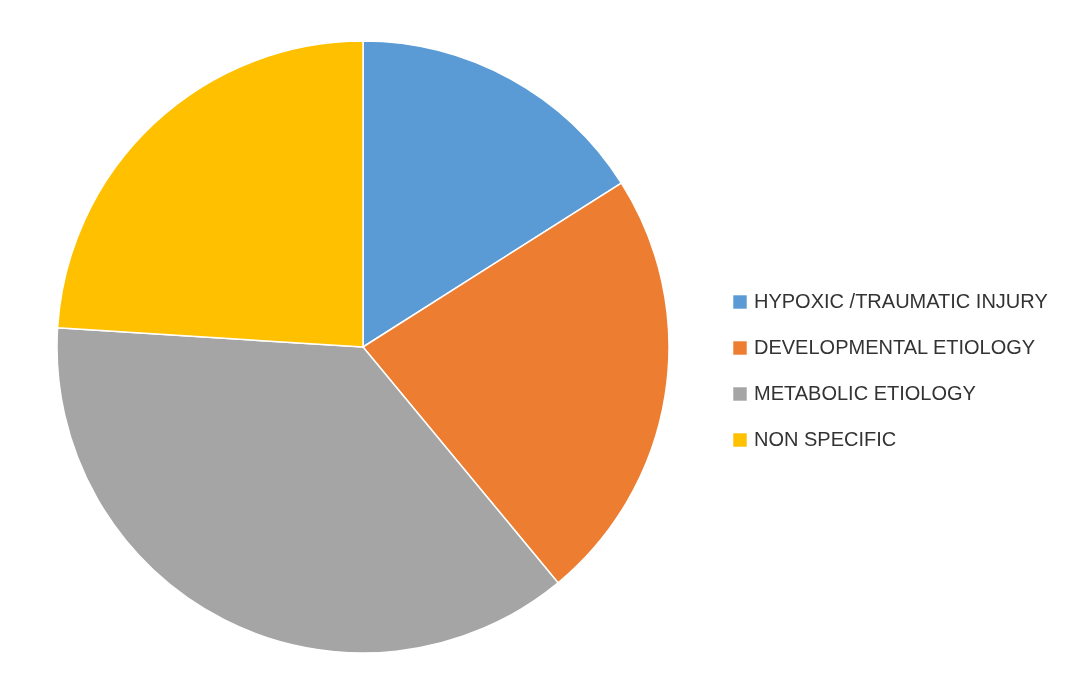 Image resolution: width=1091 pixels, height=673 pixels. Describe the element at coordinates (901, 301) in the screenshot. I see `legend-label: HYPOXIC /TRAUMATIC INJURY` at that location.